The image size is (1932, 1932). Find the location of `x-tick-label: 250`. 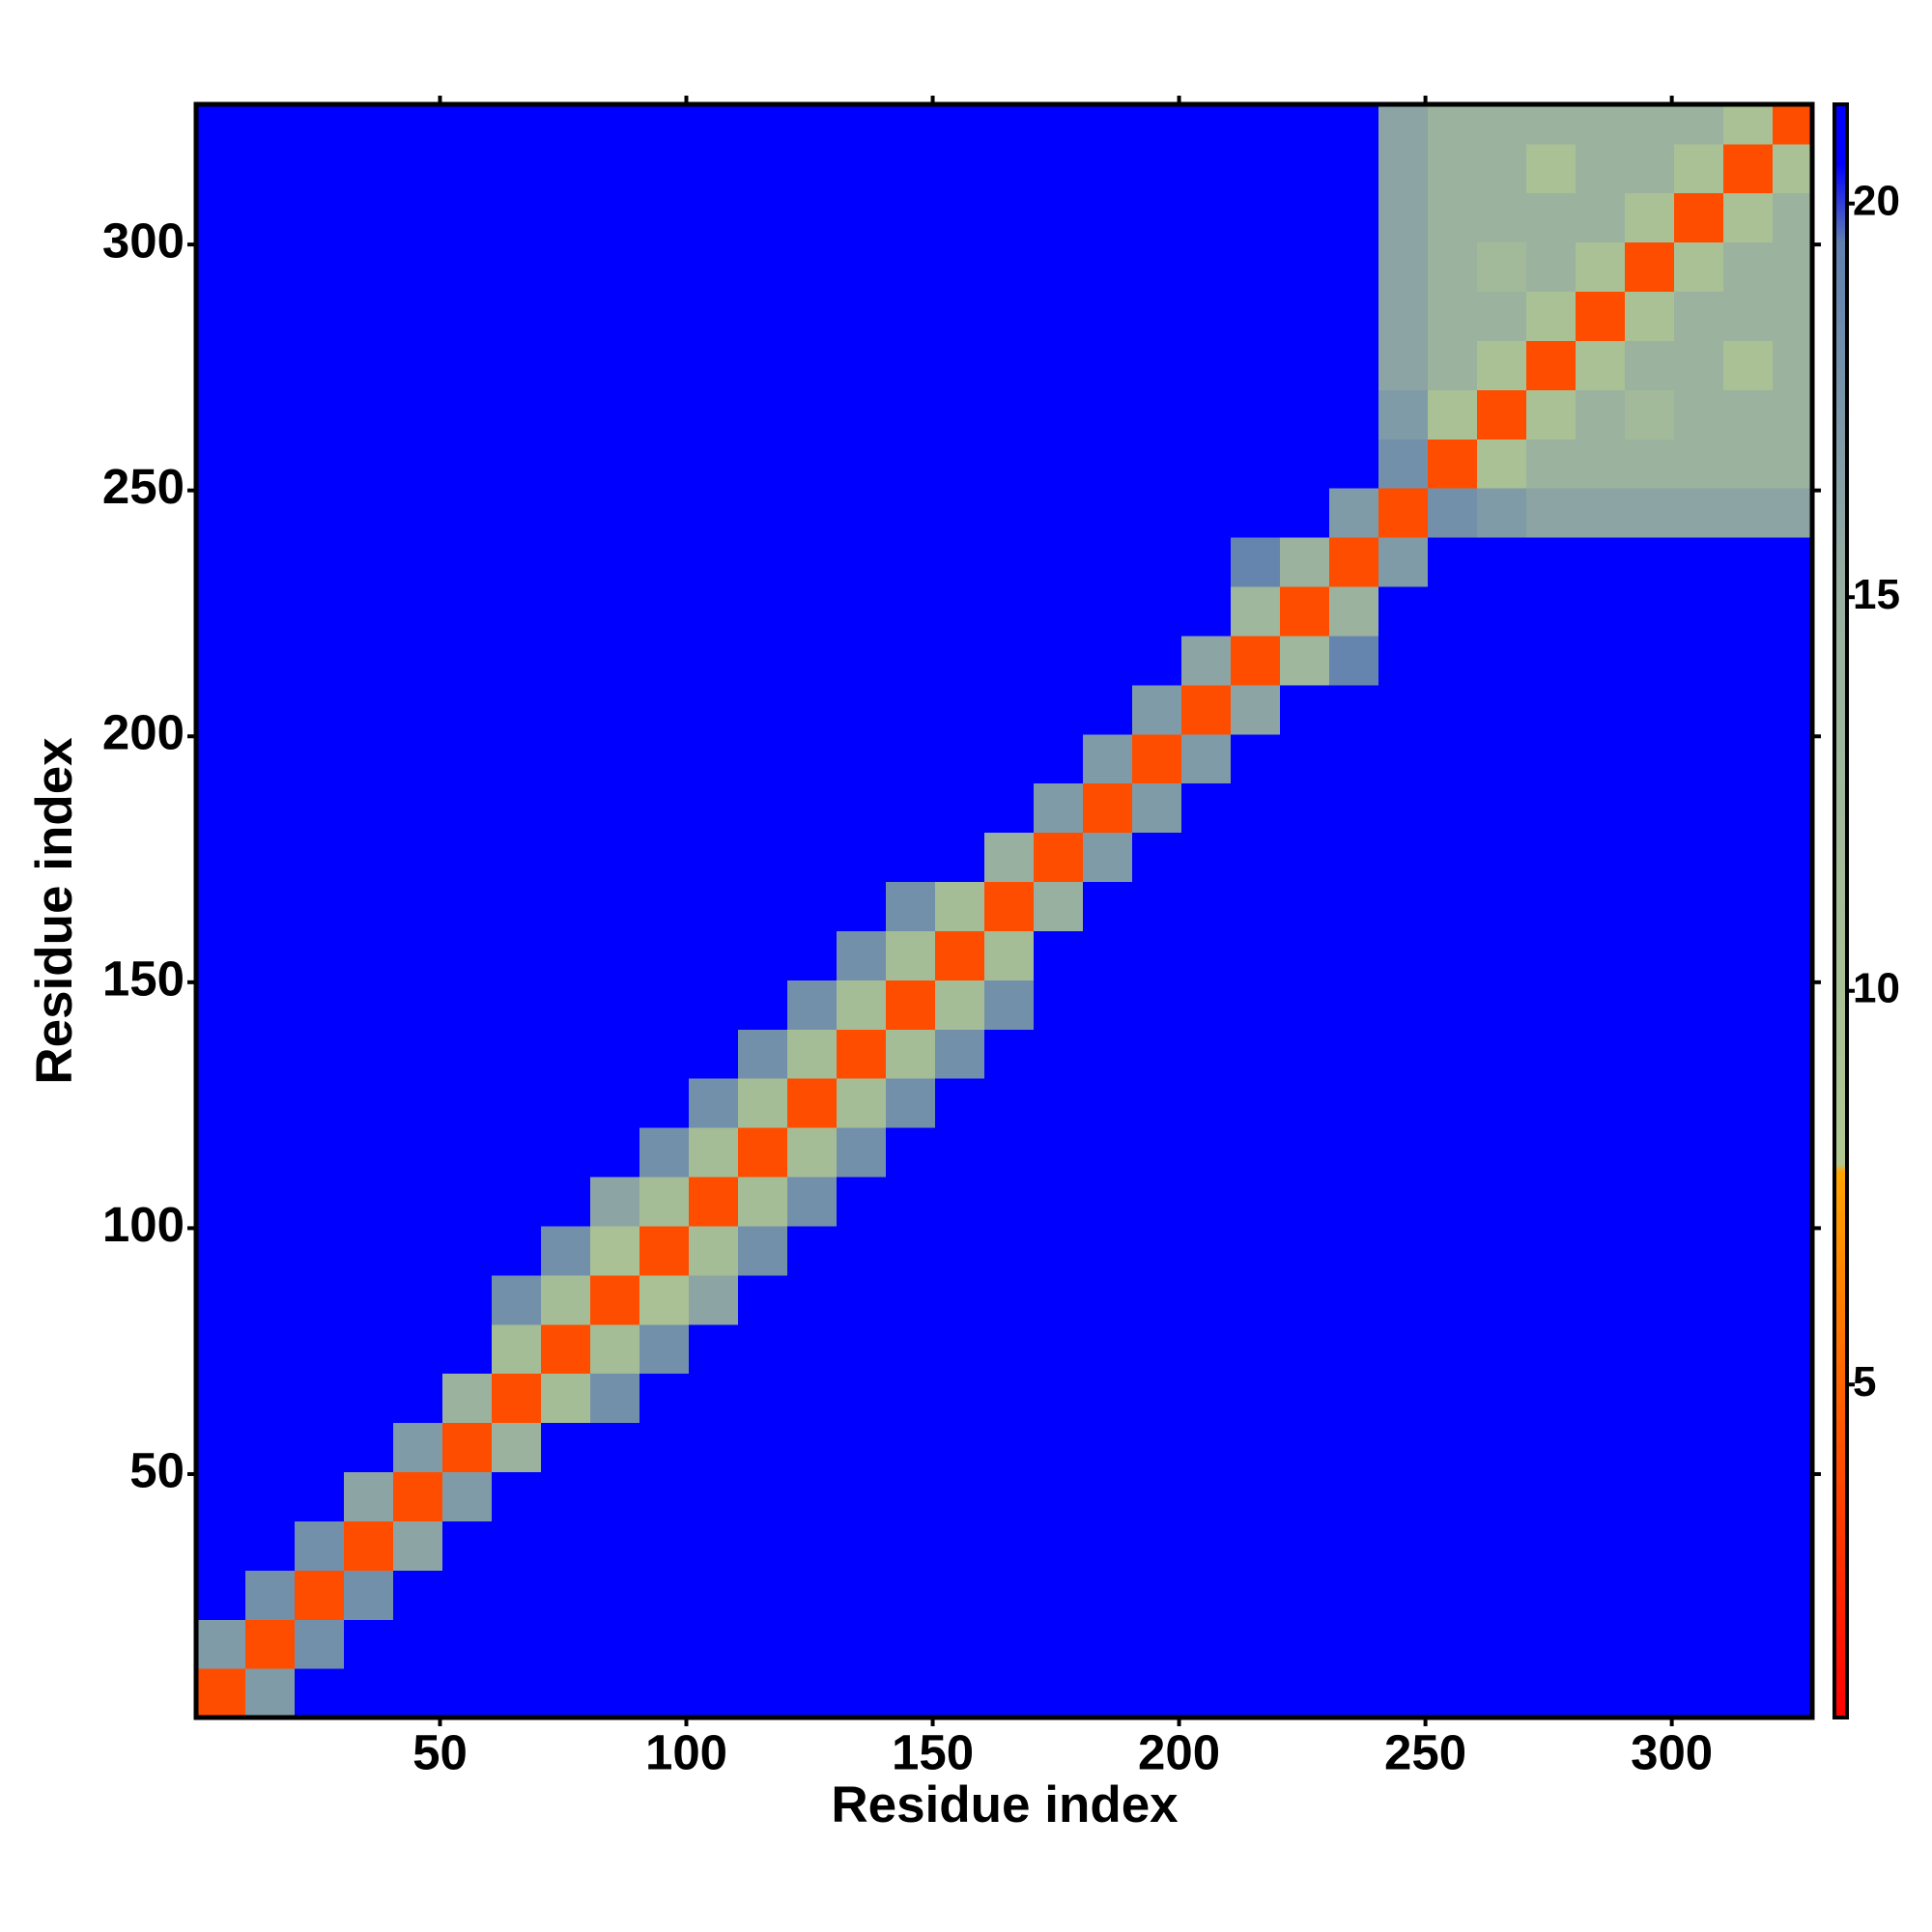

x-tick-label: 250 is located at coordinates (1425, 1751).